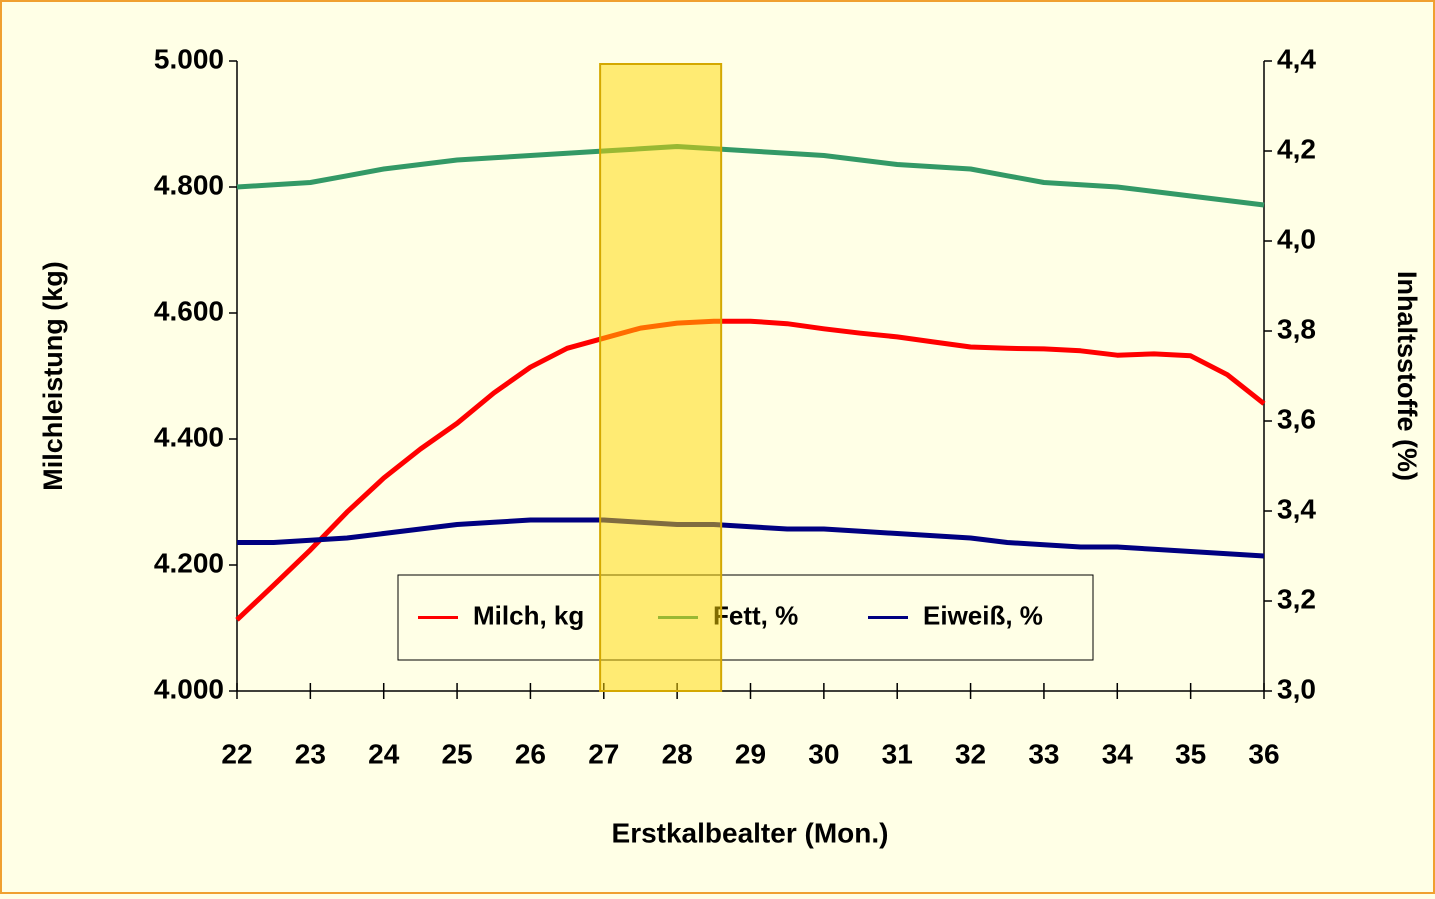 Image resolution: width=1435 pixels, height=899 pixels. I want to click on highlight-band, so click(661, 377).